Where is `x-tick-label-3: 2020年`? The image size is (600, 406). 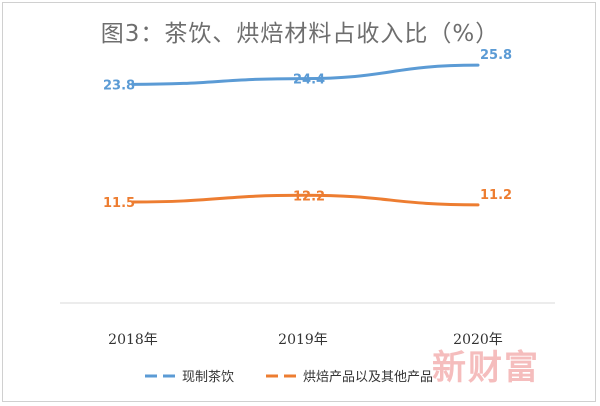
x-tick-label-3: 2020年 is located at coordinates (478, 340).